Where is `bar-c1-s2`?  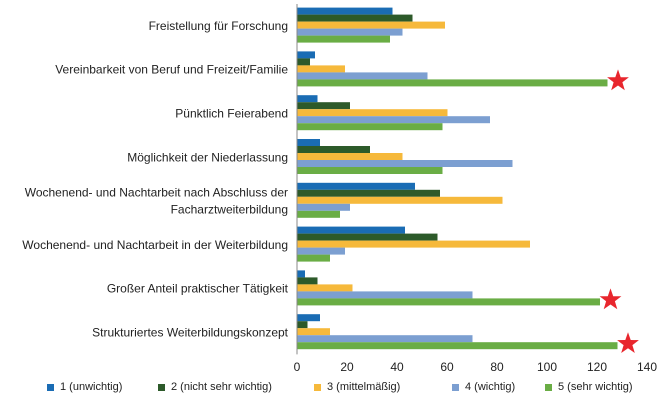
bar-c1-s2 is located at coordinates (321, 69).